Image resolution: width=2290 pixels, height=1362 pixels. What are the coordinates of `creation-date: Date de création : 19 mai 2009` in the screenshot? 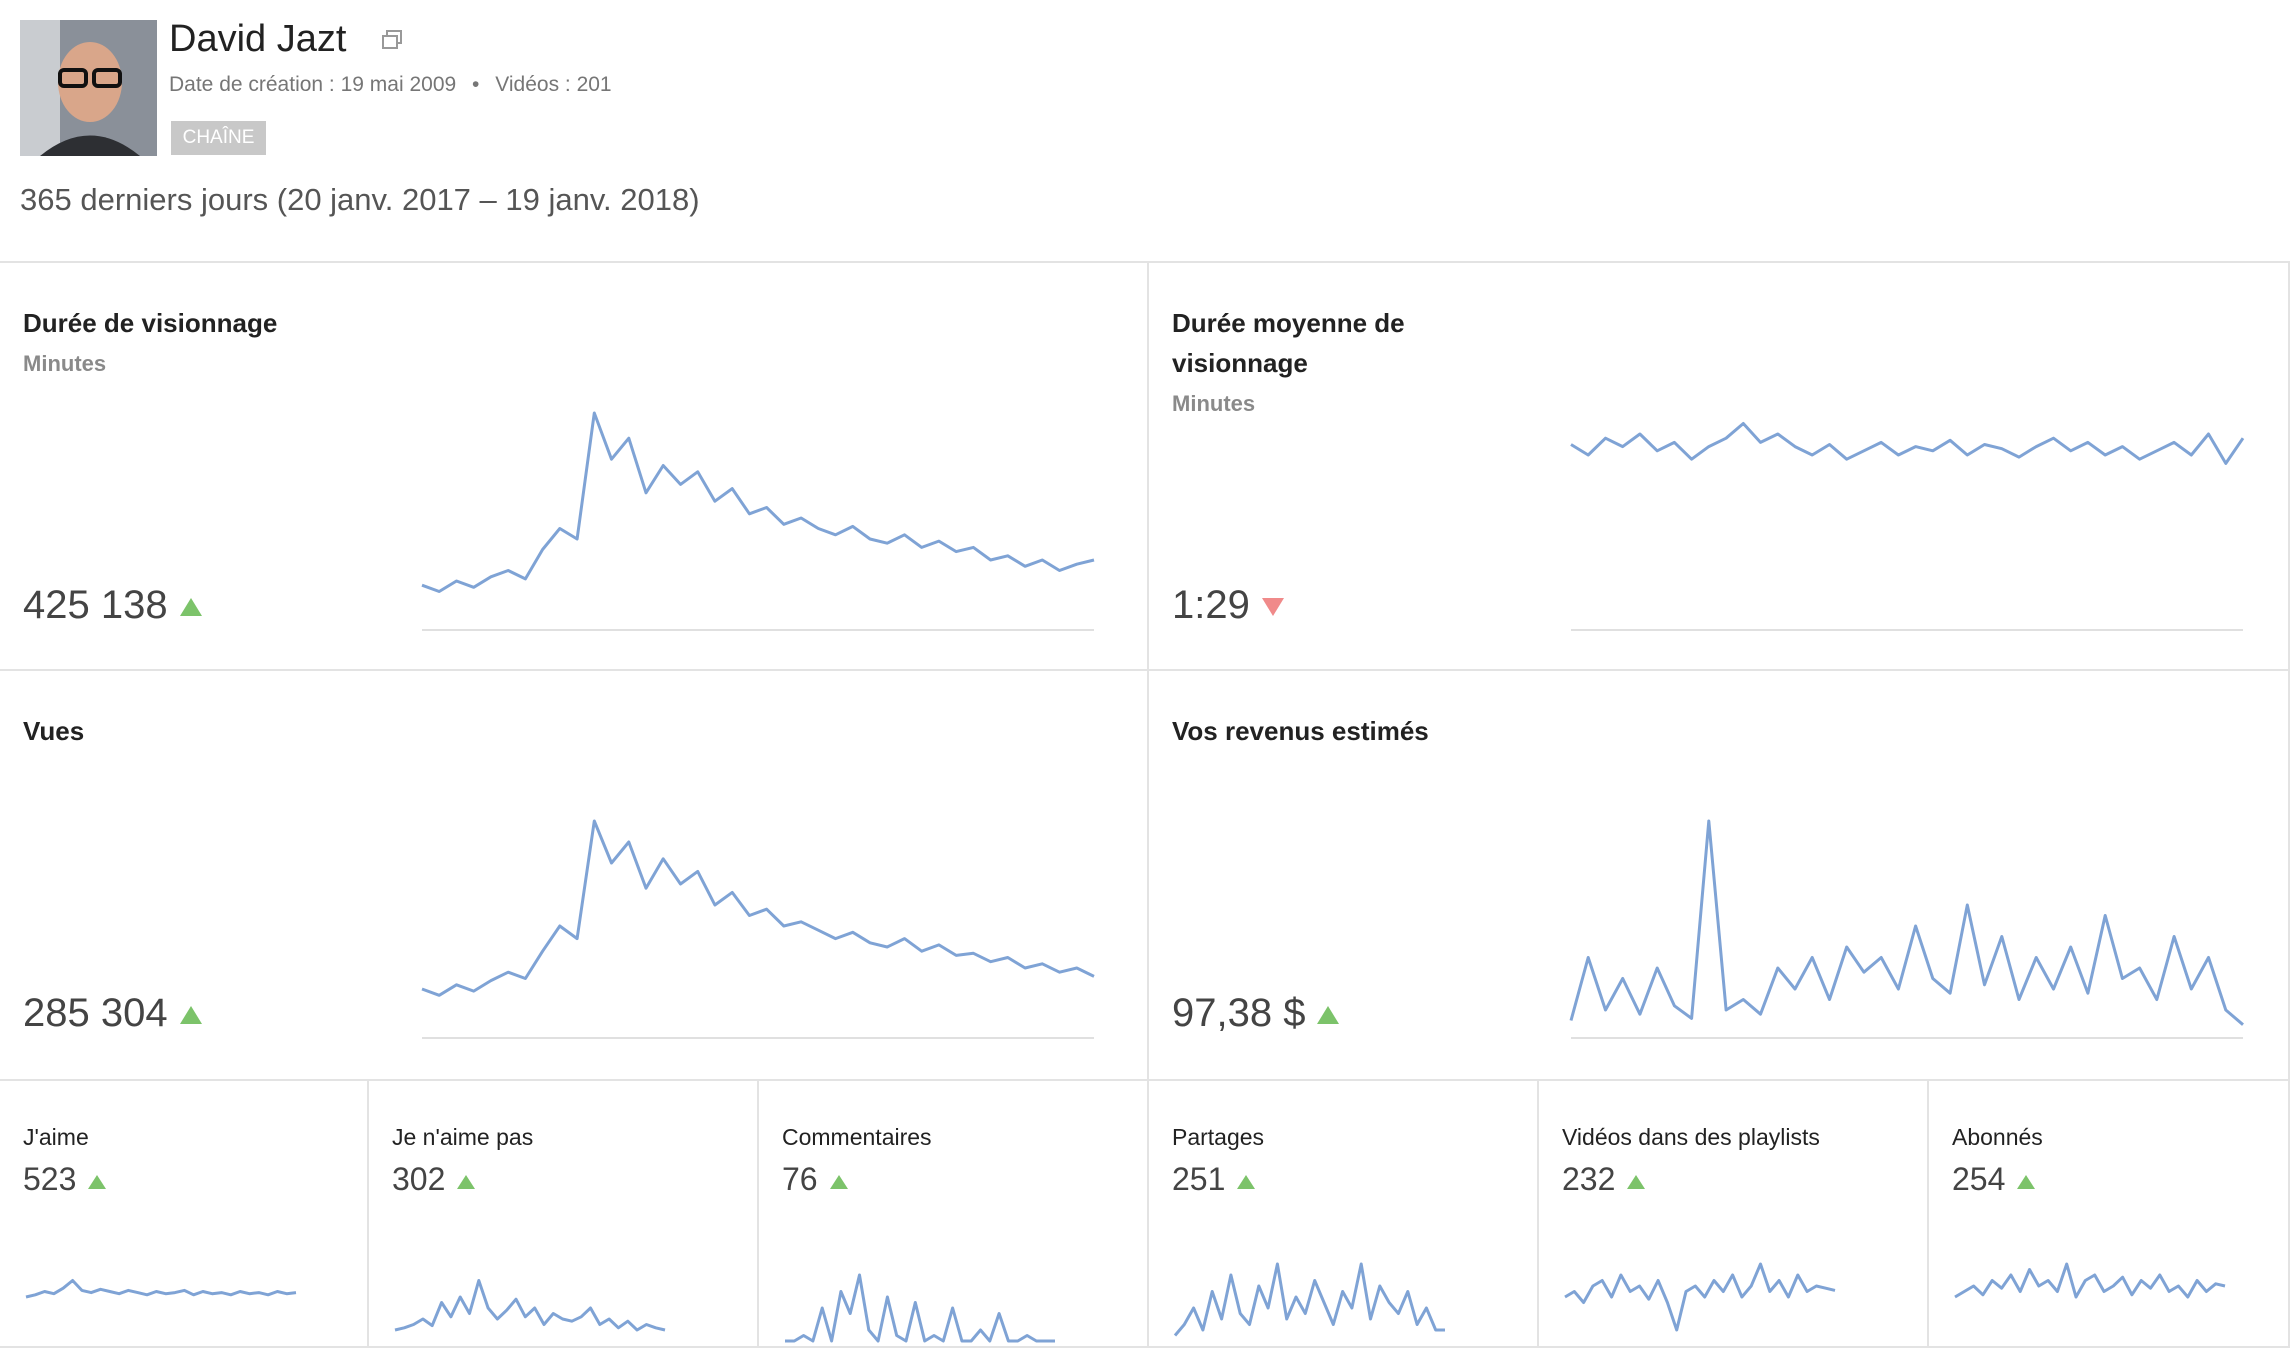 It's located at (313, 84).